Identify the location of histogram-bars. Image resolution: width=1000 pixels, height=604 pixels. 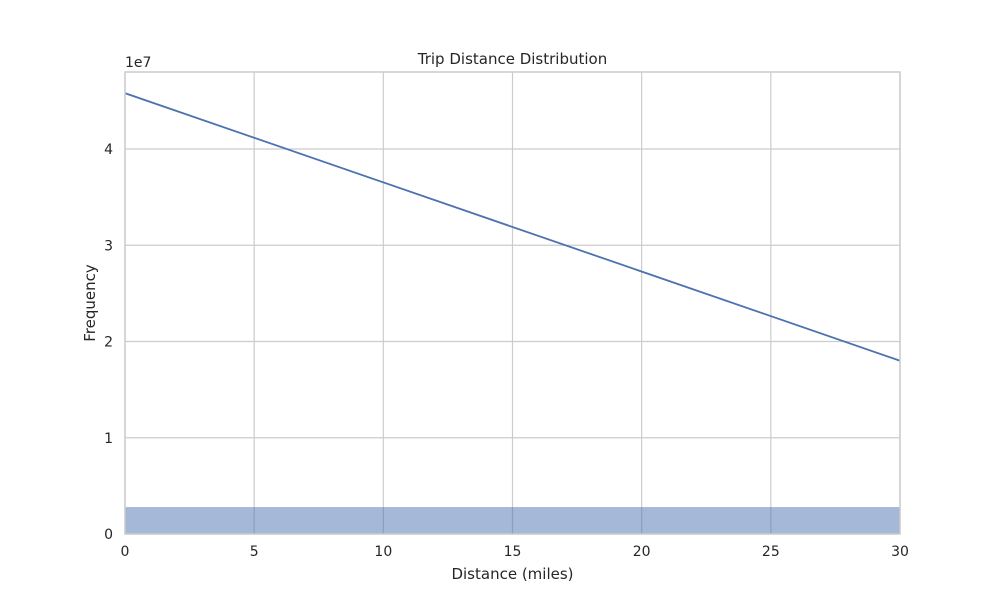
(512, 520).